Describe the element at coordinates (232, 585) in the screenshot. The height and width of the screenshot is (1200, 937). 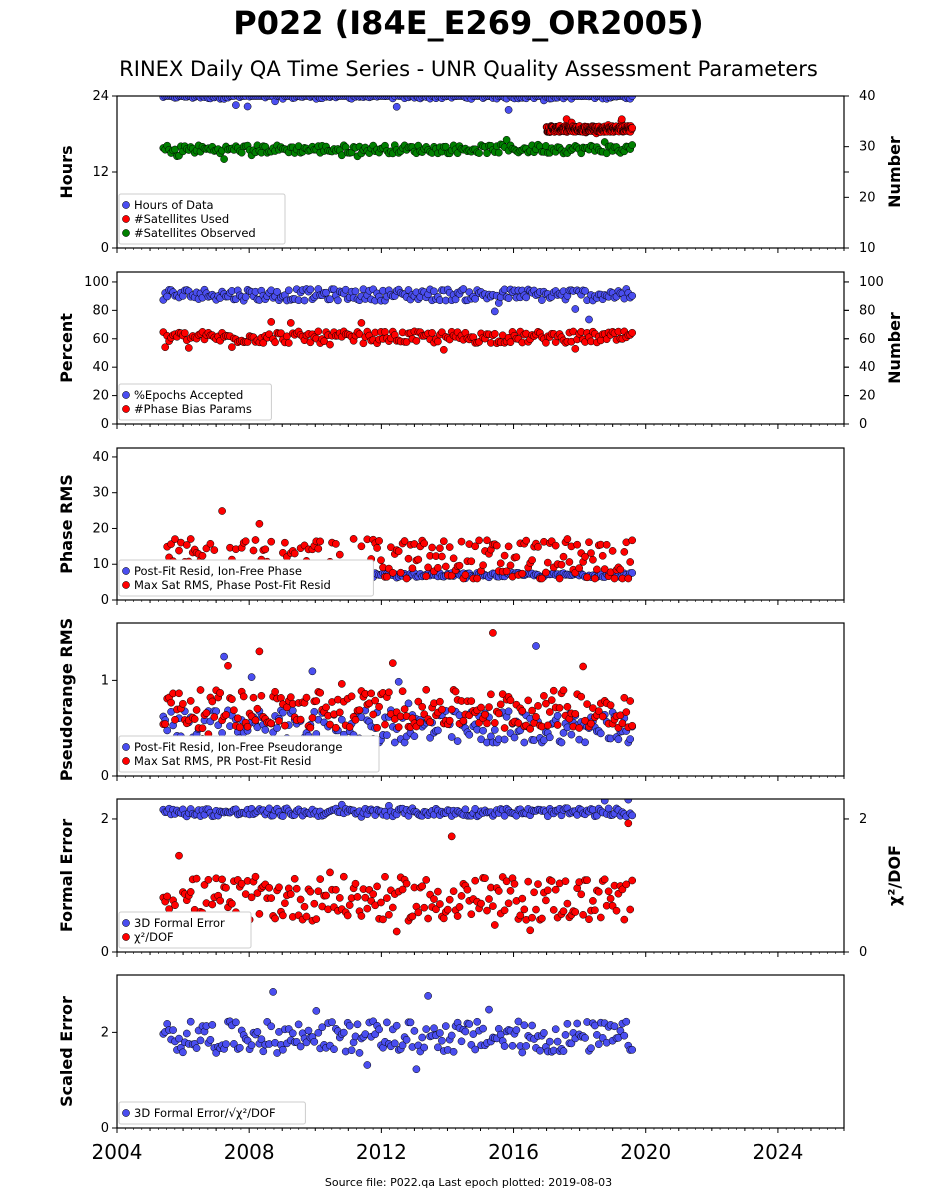
I see `legend-label: Max Sat RMS, Phase Post-Fit Resid` at that location.